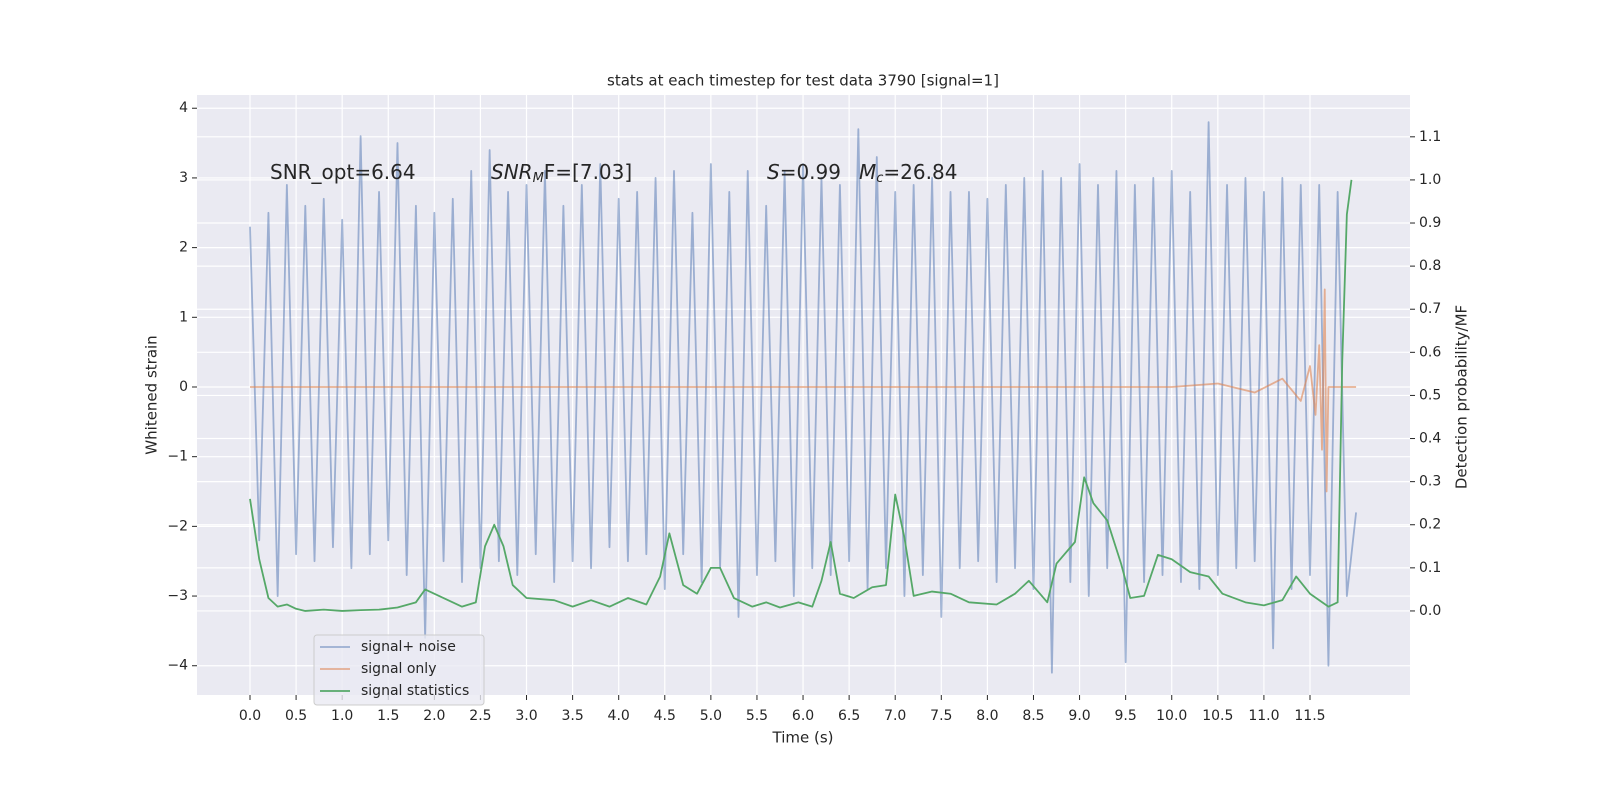 Image resolution: width=1600 pixels, height=800 pixels. Describe the element at coordinates (1430, 180) in the screenshot. I see `y2-tick-label: 1.0` at that location.